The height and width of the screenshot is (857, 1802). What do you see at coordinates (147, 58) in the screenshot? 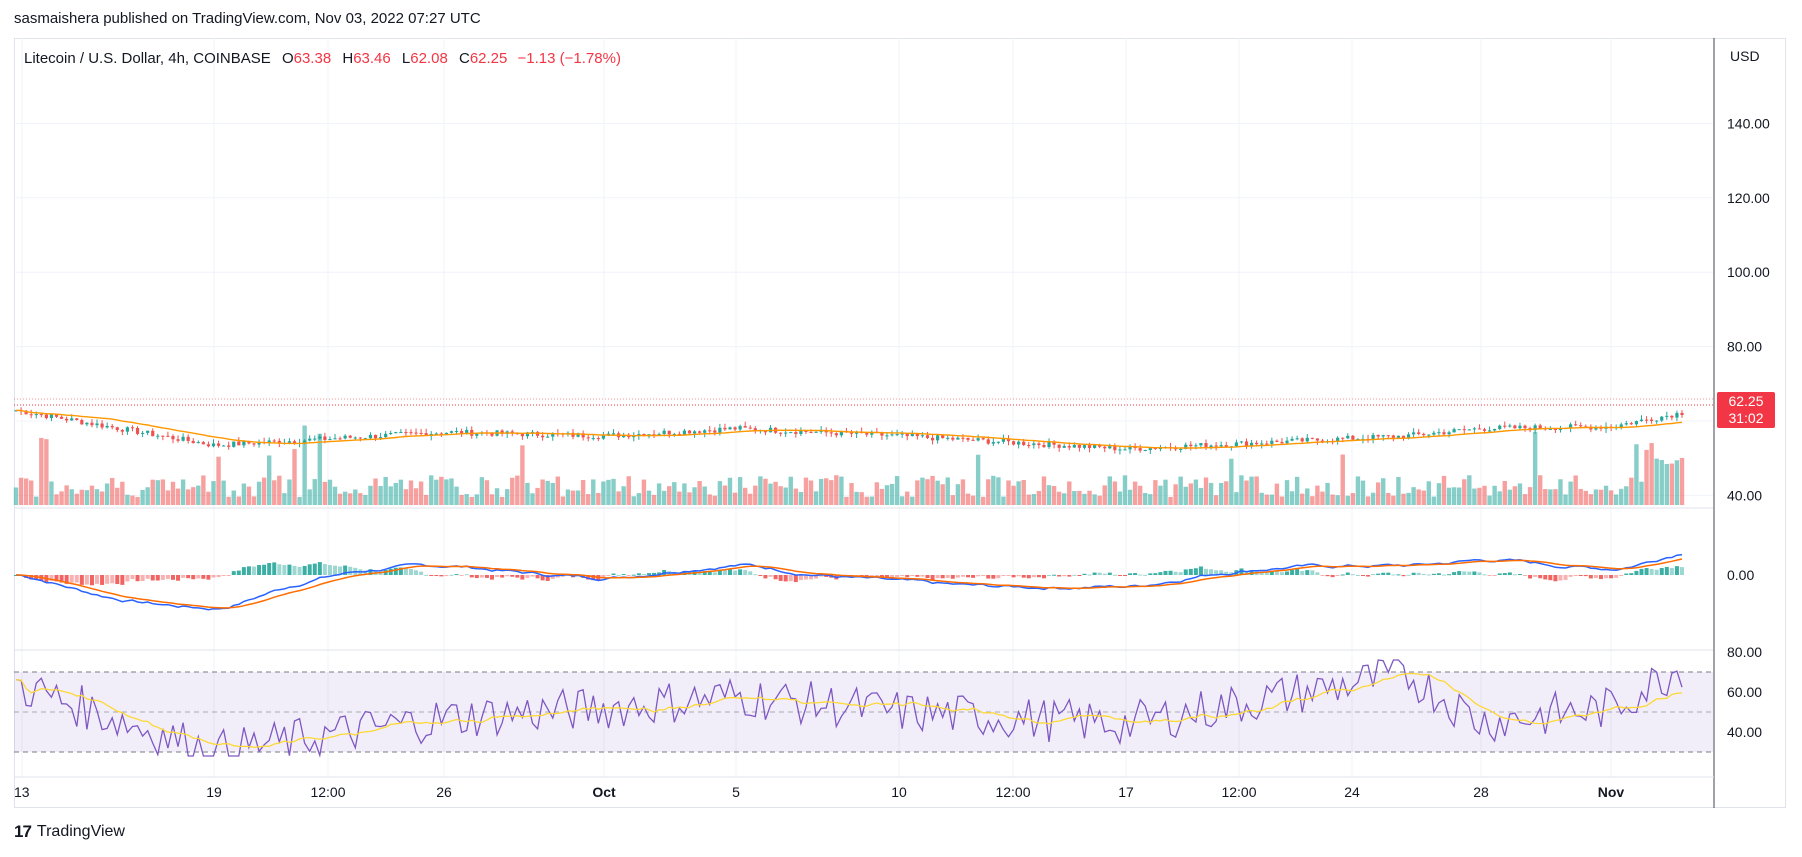
I see `symbol-name: Litecoin / U.S. Dollar, 4h, COINBASE` at bounding box center [147, 58].